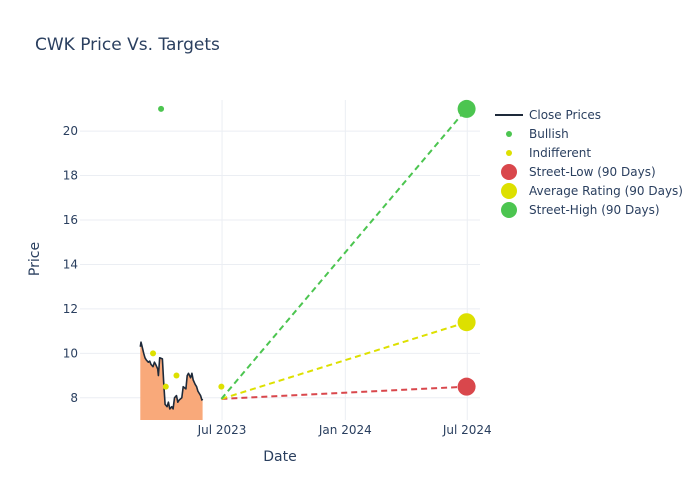 Image resolution: width=700 pixels, height=500 pixels. I want to click on legend-item: Street-Low (90 Days), so click(578, 172).